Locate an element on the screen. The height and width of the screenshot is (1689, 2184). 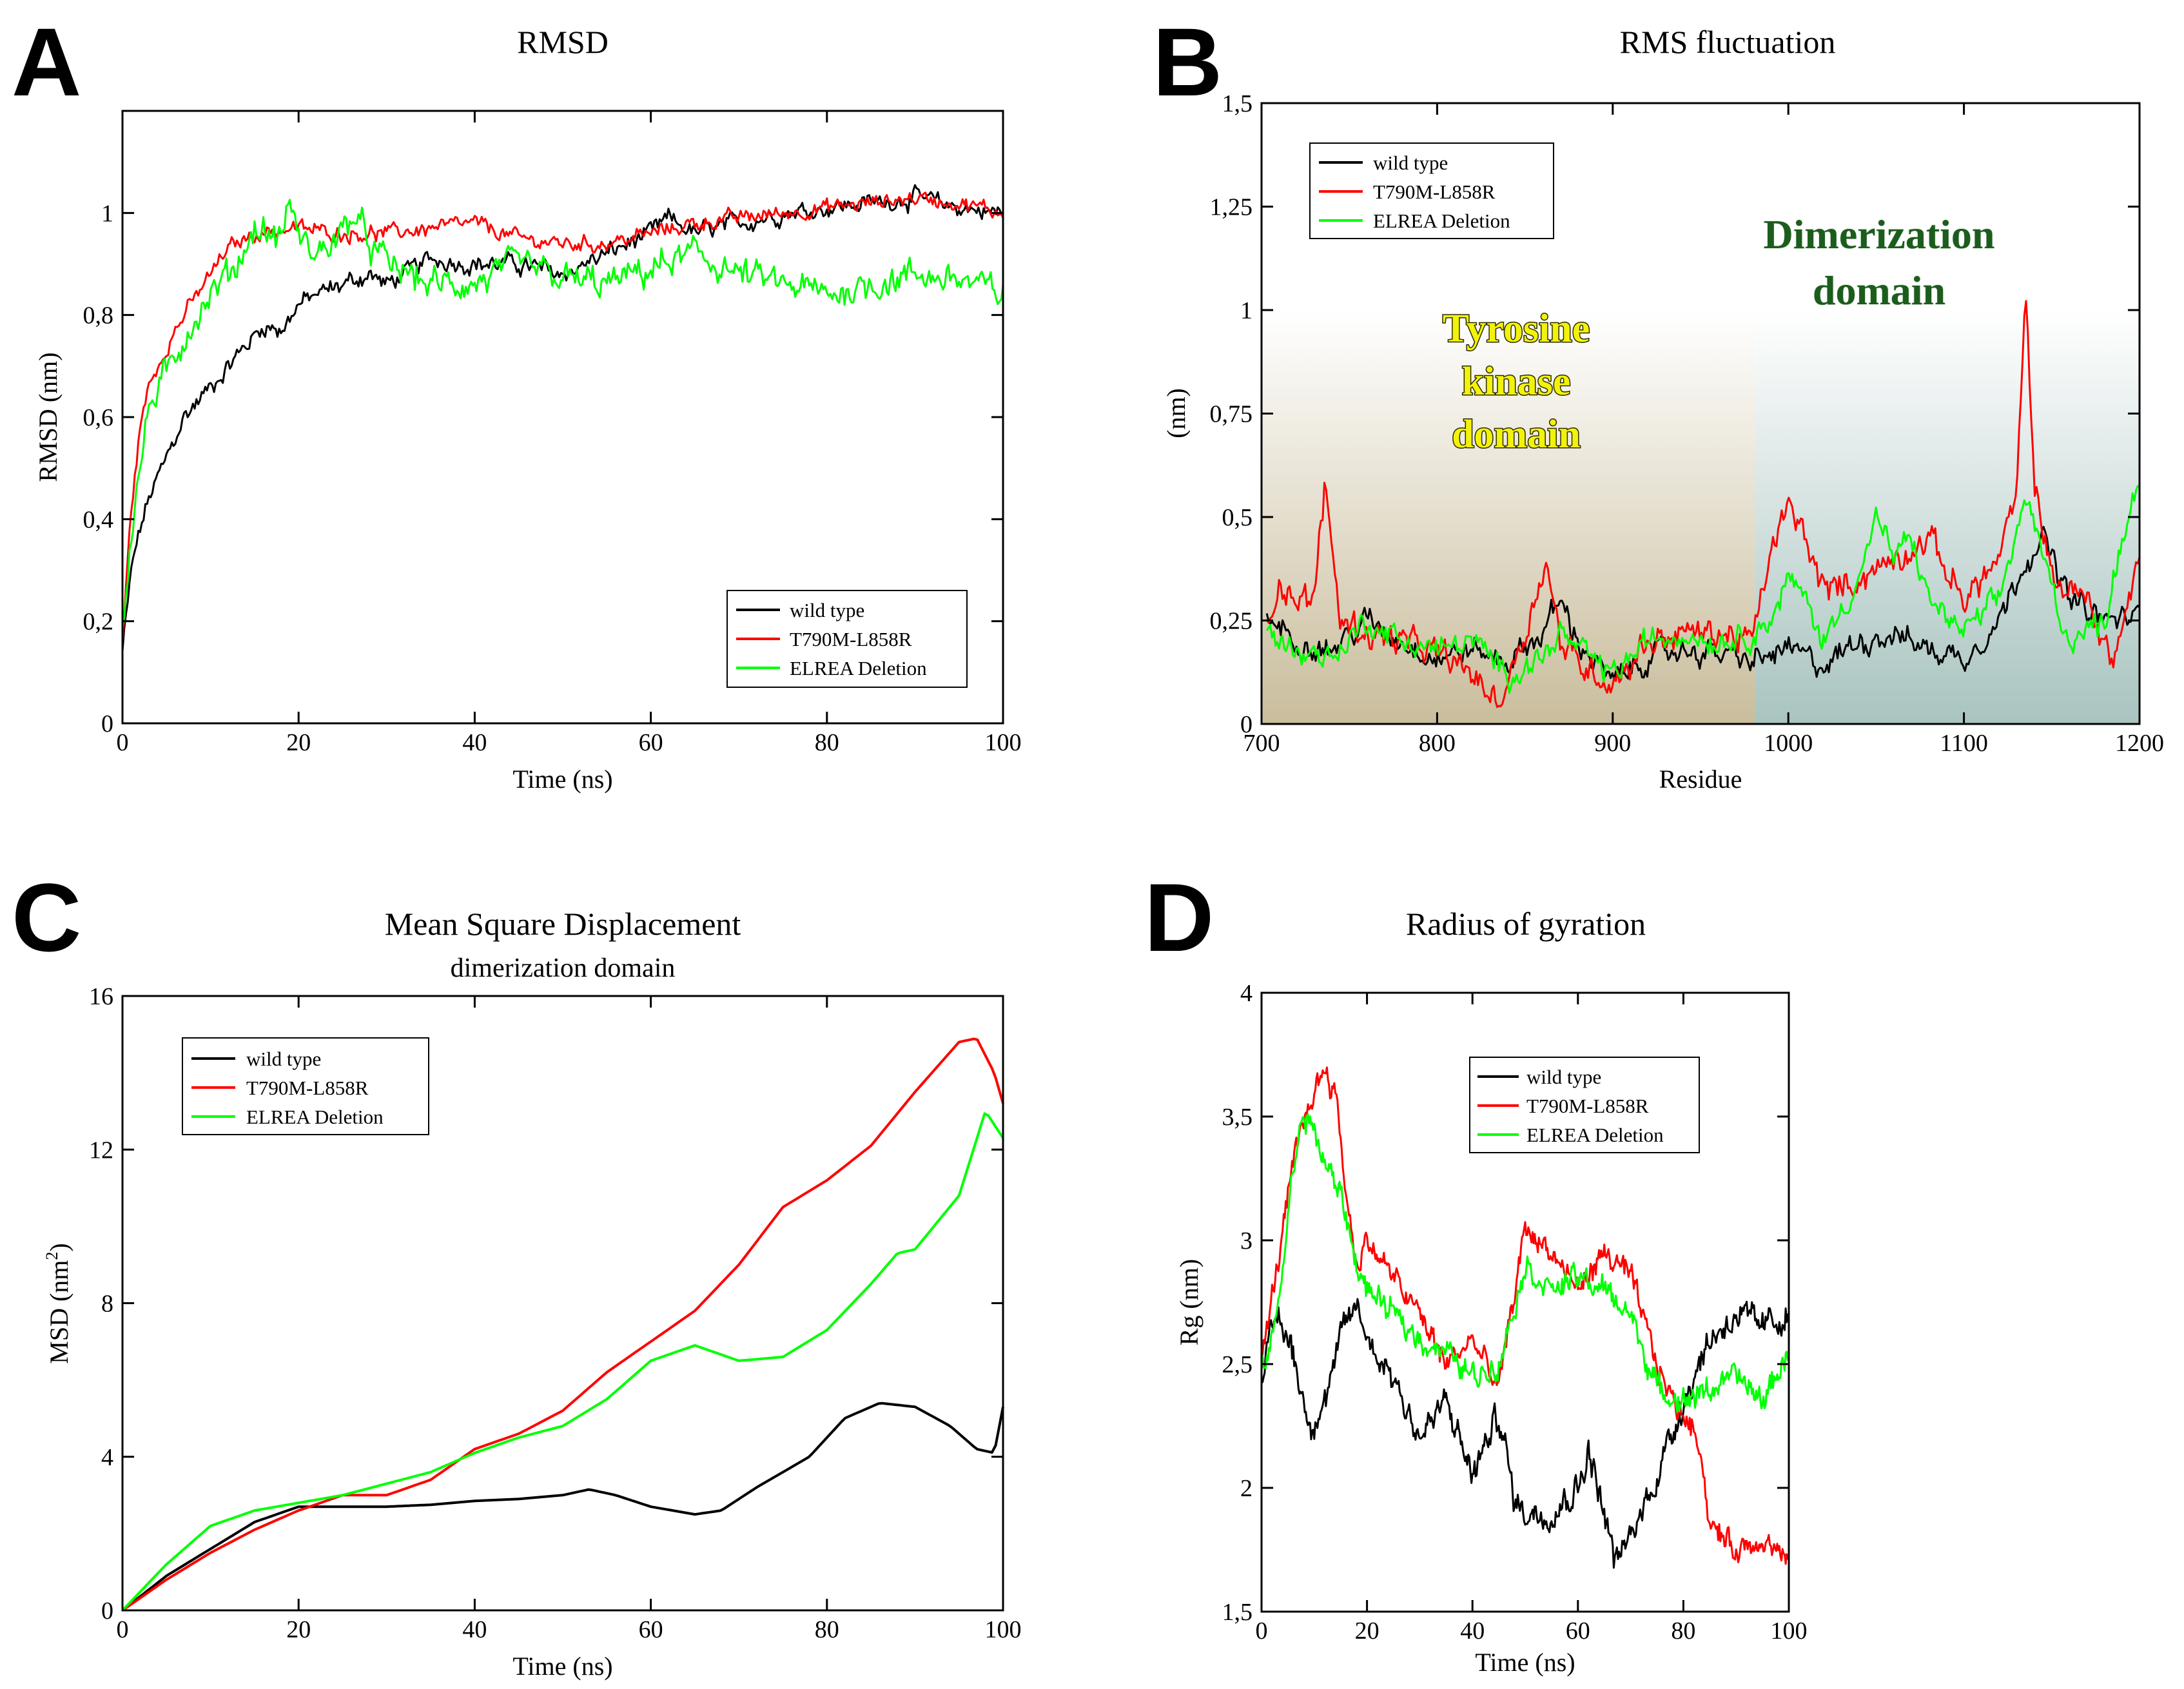
chart-title: Mean Square Displacement is located at coordinates (563, 924).